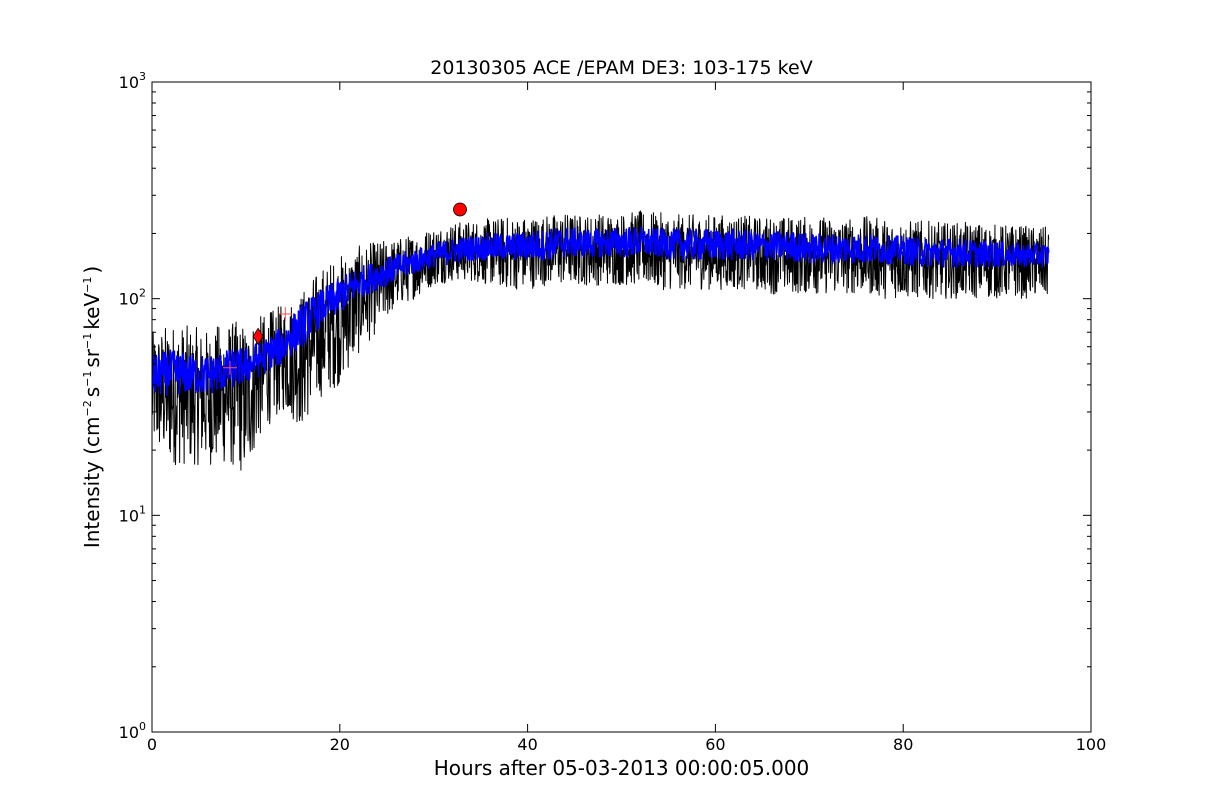  What do you see at coordinates (527, 744) in the screenshot?
I see `x-tick-label: 40` at bounding box center [527, 744].